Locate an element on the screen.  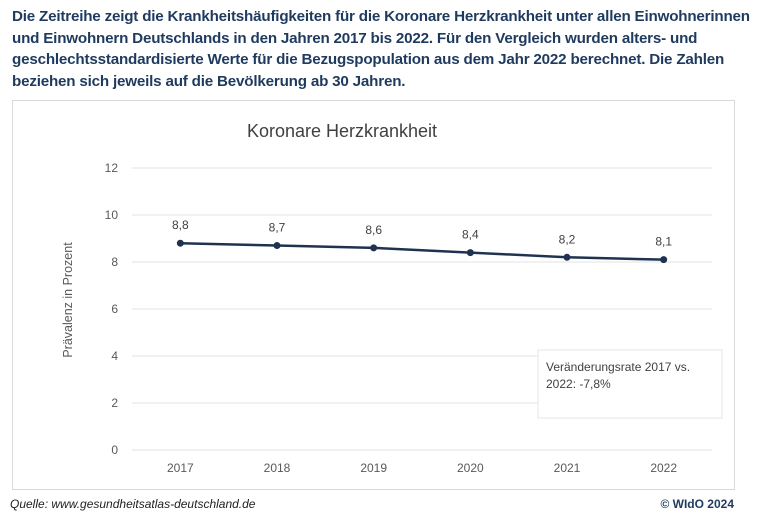
chart-title: Koronare Herzkrankheit is located at coordinates (342, 131).